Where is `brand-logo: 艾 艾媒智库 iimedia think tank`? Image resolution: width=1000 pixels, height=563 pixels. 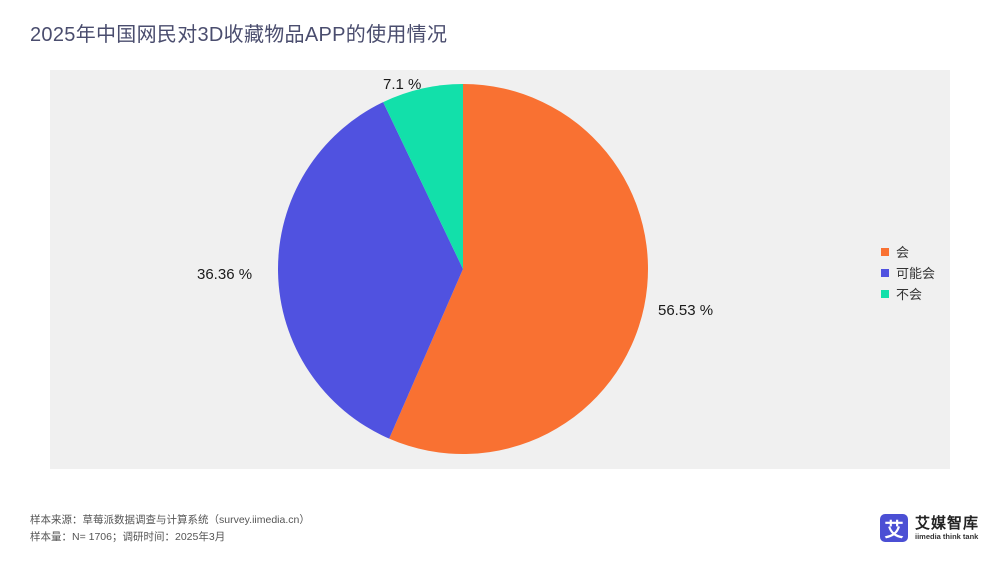 brand-logo: 艾 艾媒智库 iimedia think tank is located at coordinates (929, 528).